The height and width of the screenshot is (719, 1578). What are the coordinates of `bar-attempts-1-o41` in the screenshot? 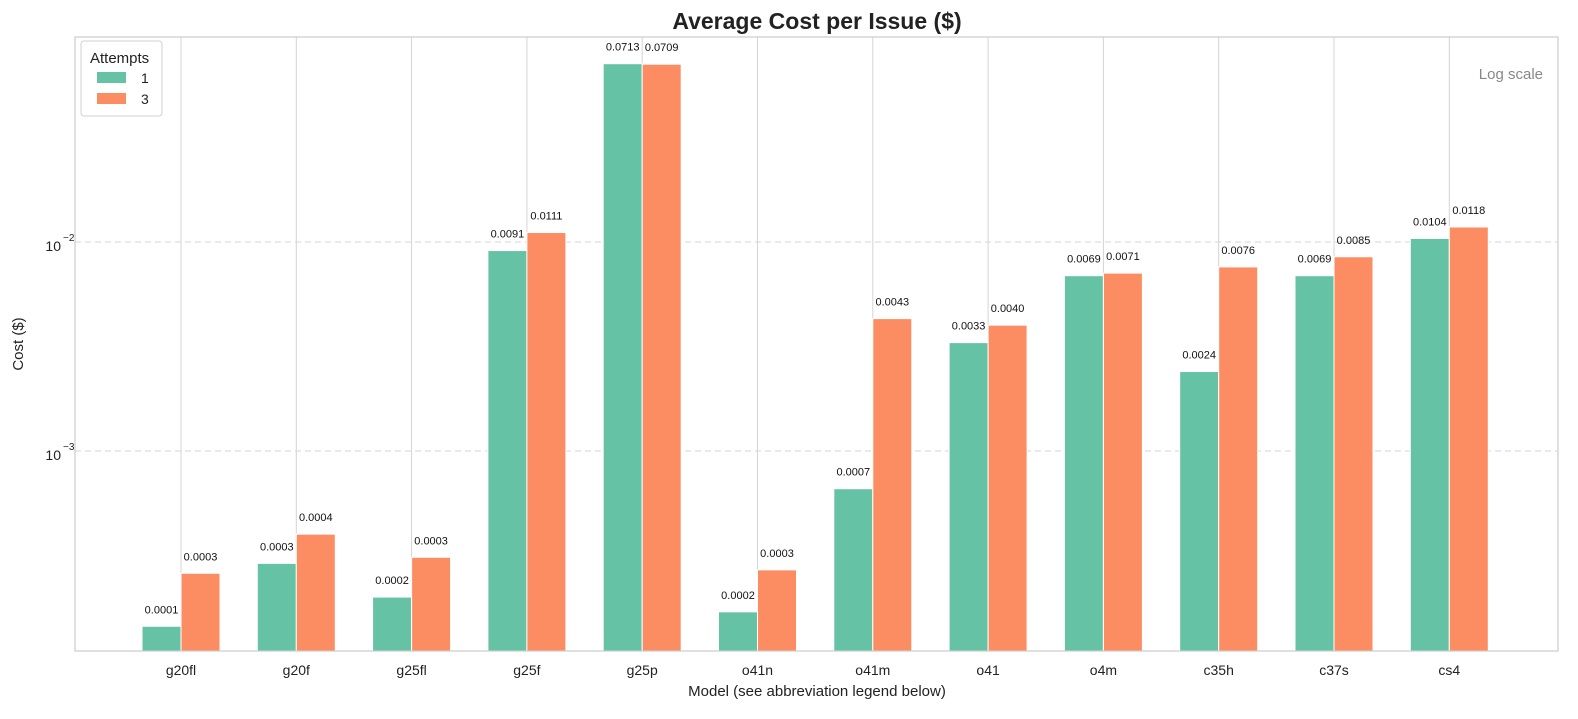 It's located at (968, 497).